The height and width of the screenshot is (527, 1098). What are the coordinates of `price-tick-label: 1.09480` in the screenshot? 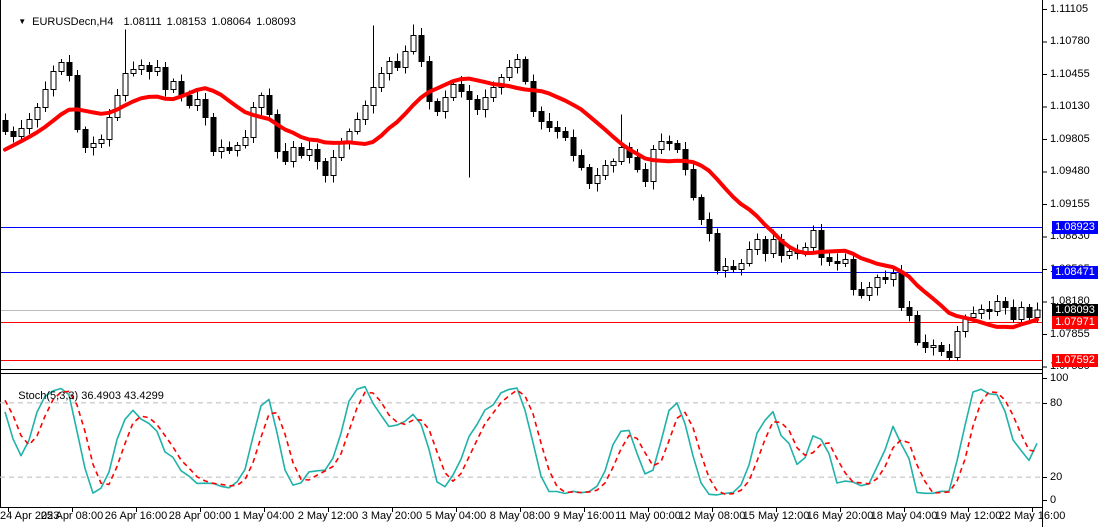 It's located at (1070, 171).